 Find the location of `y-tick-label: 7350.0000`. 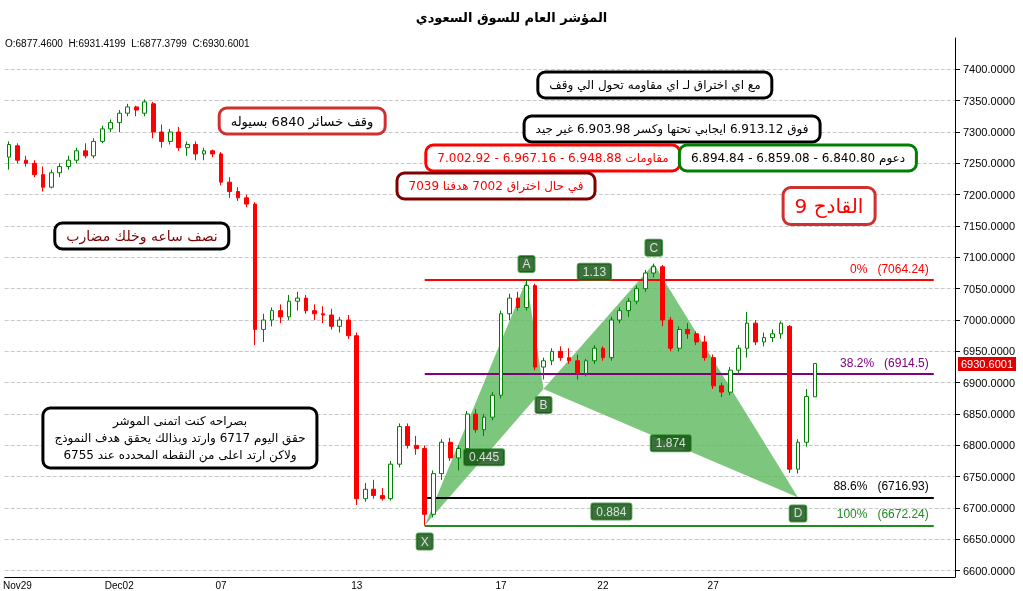

y-tick-label: 7350.0000 is located at coordinates (989, 100).